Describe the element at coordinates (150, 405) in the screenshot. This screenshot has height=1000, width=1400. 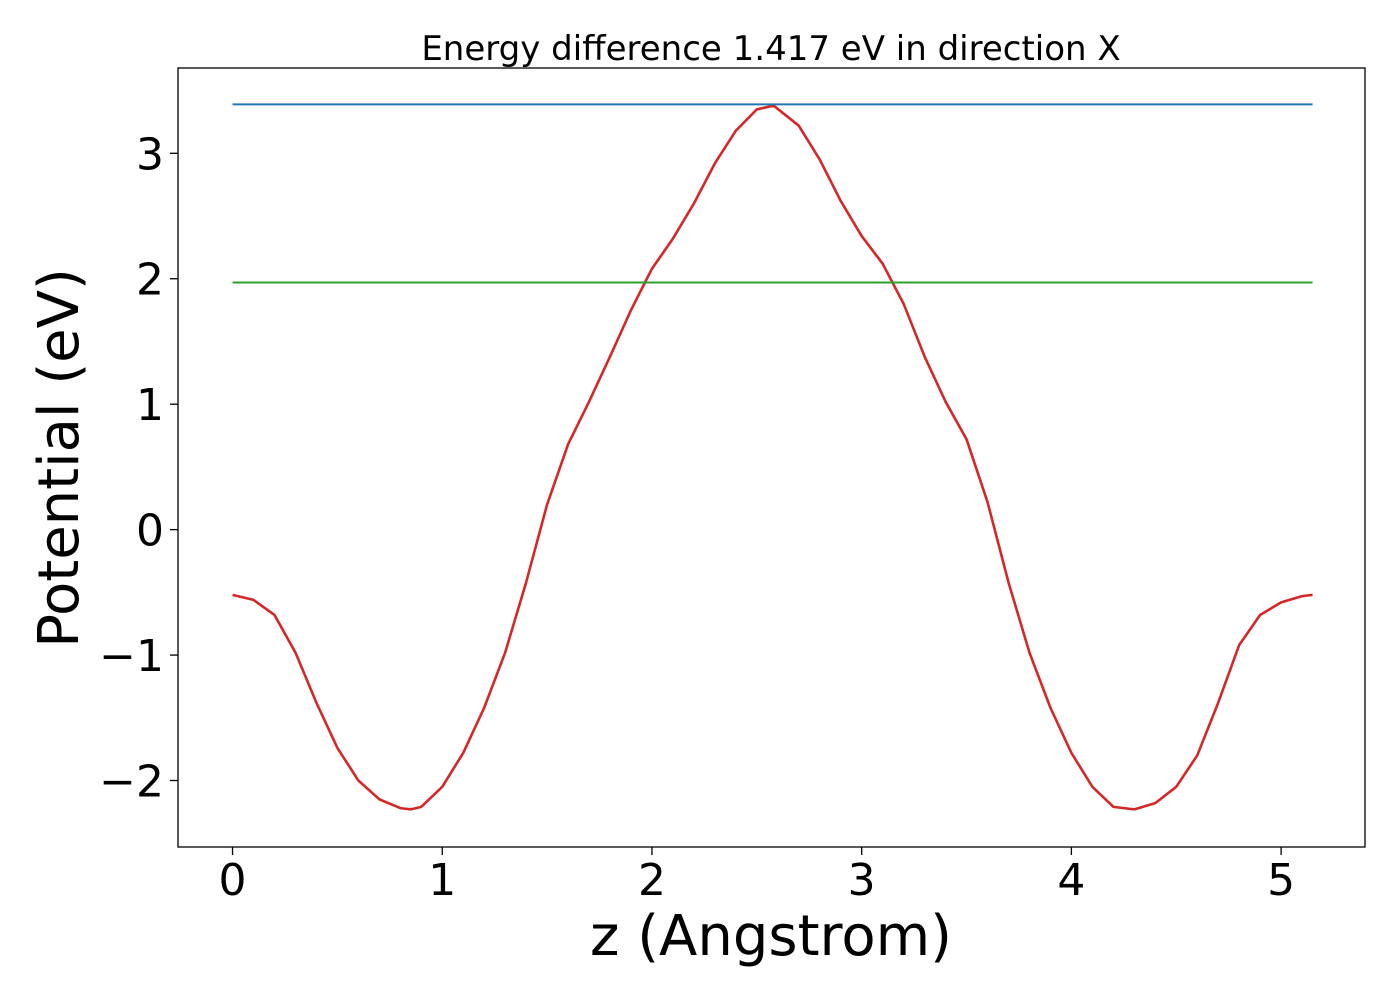
I see `y-tick-label: 1` at that location.